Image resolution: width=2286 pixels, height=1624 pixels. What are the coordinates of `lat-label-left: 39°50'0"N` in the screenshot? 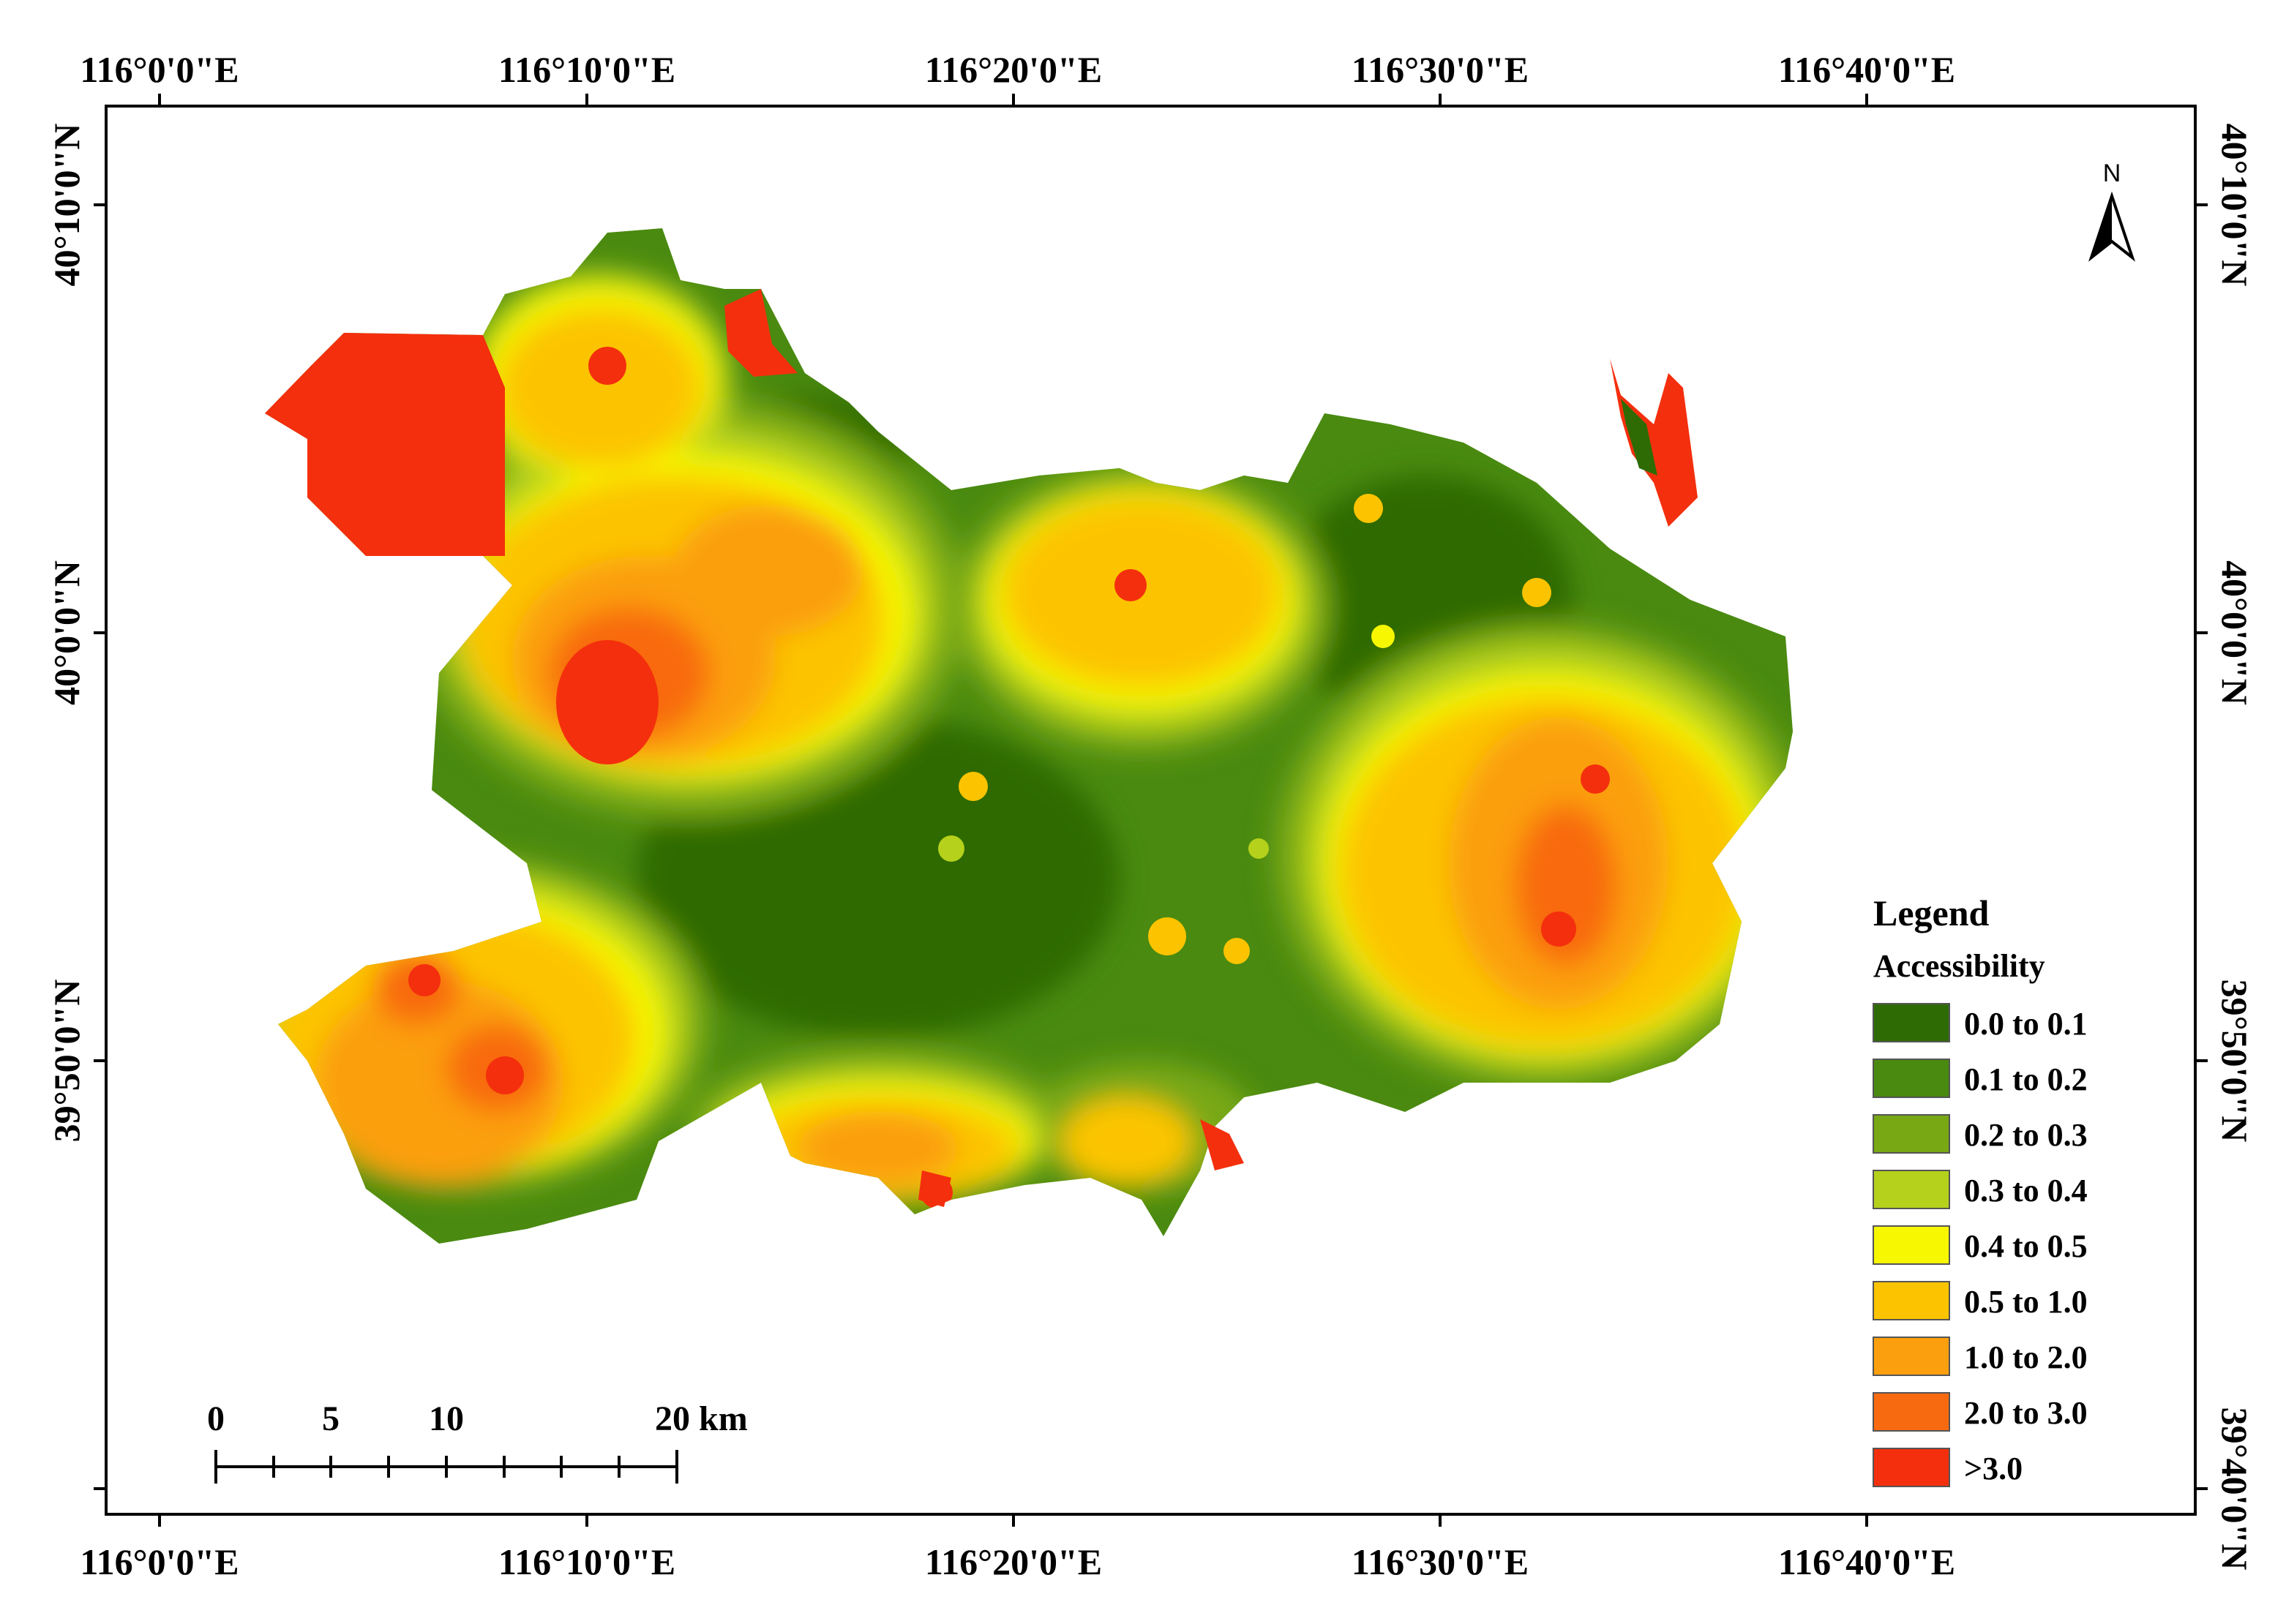 It's located at (66, 1061).